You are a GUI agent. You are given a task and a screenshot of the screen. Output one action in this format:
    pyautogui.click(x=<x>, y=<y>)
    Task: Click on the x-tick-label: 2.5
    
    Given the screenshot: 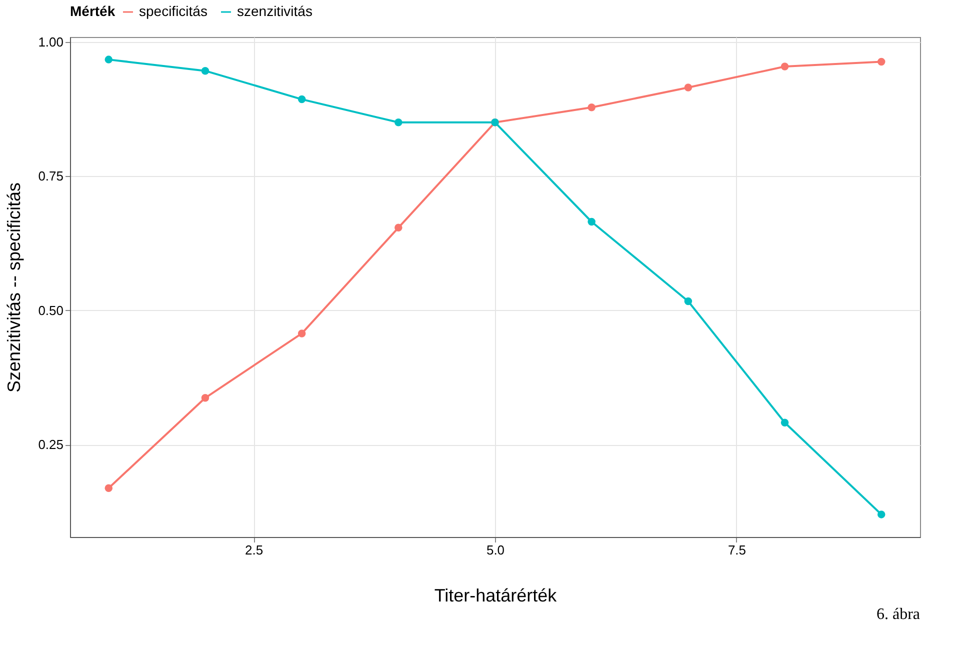 What is the action you would take?
    pyautogui.click(x=254, y=550)
    